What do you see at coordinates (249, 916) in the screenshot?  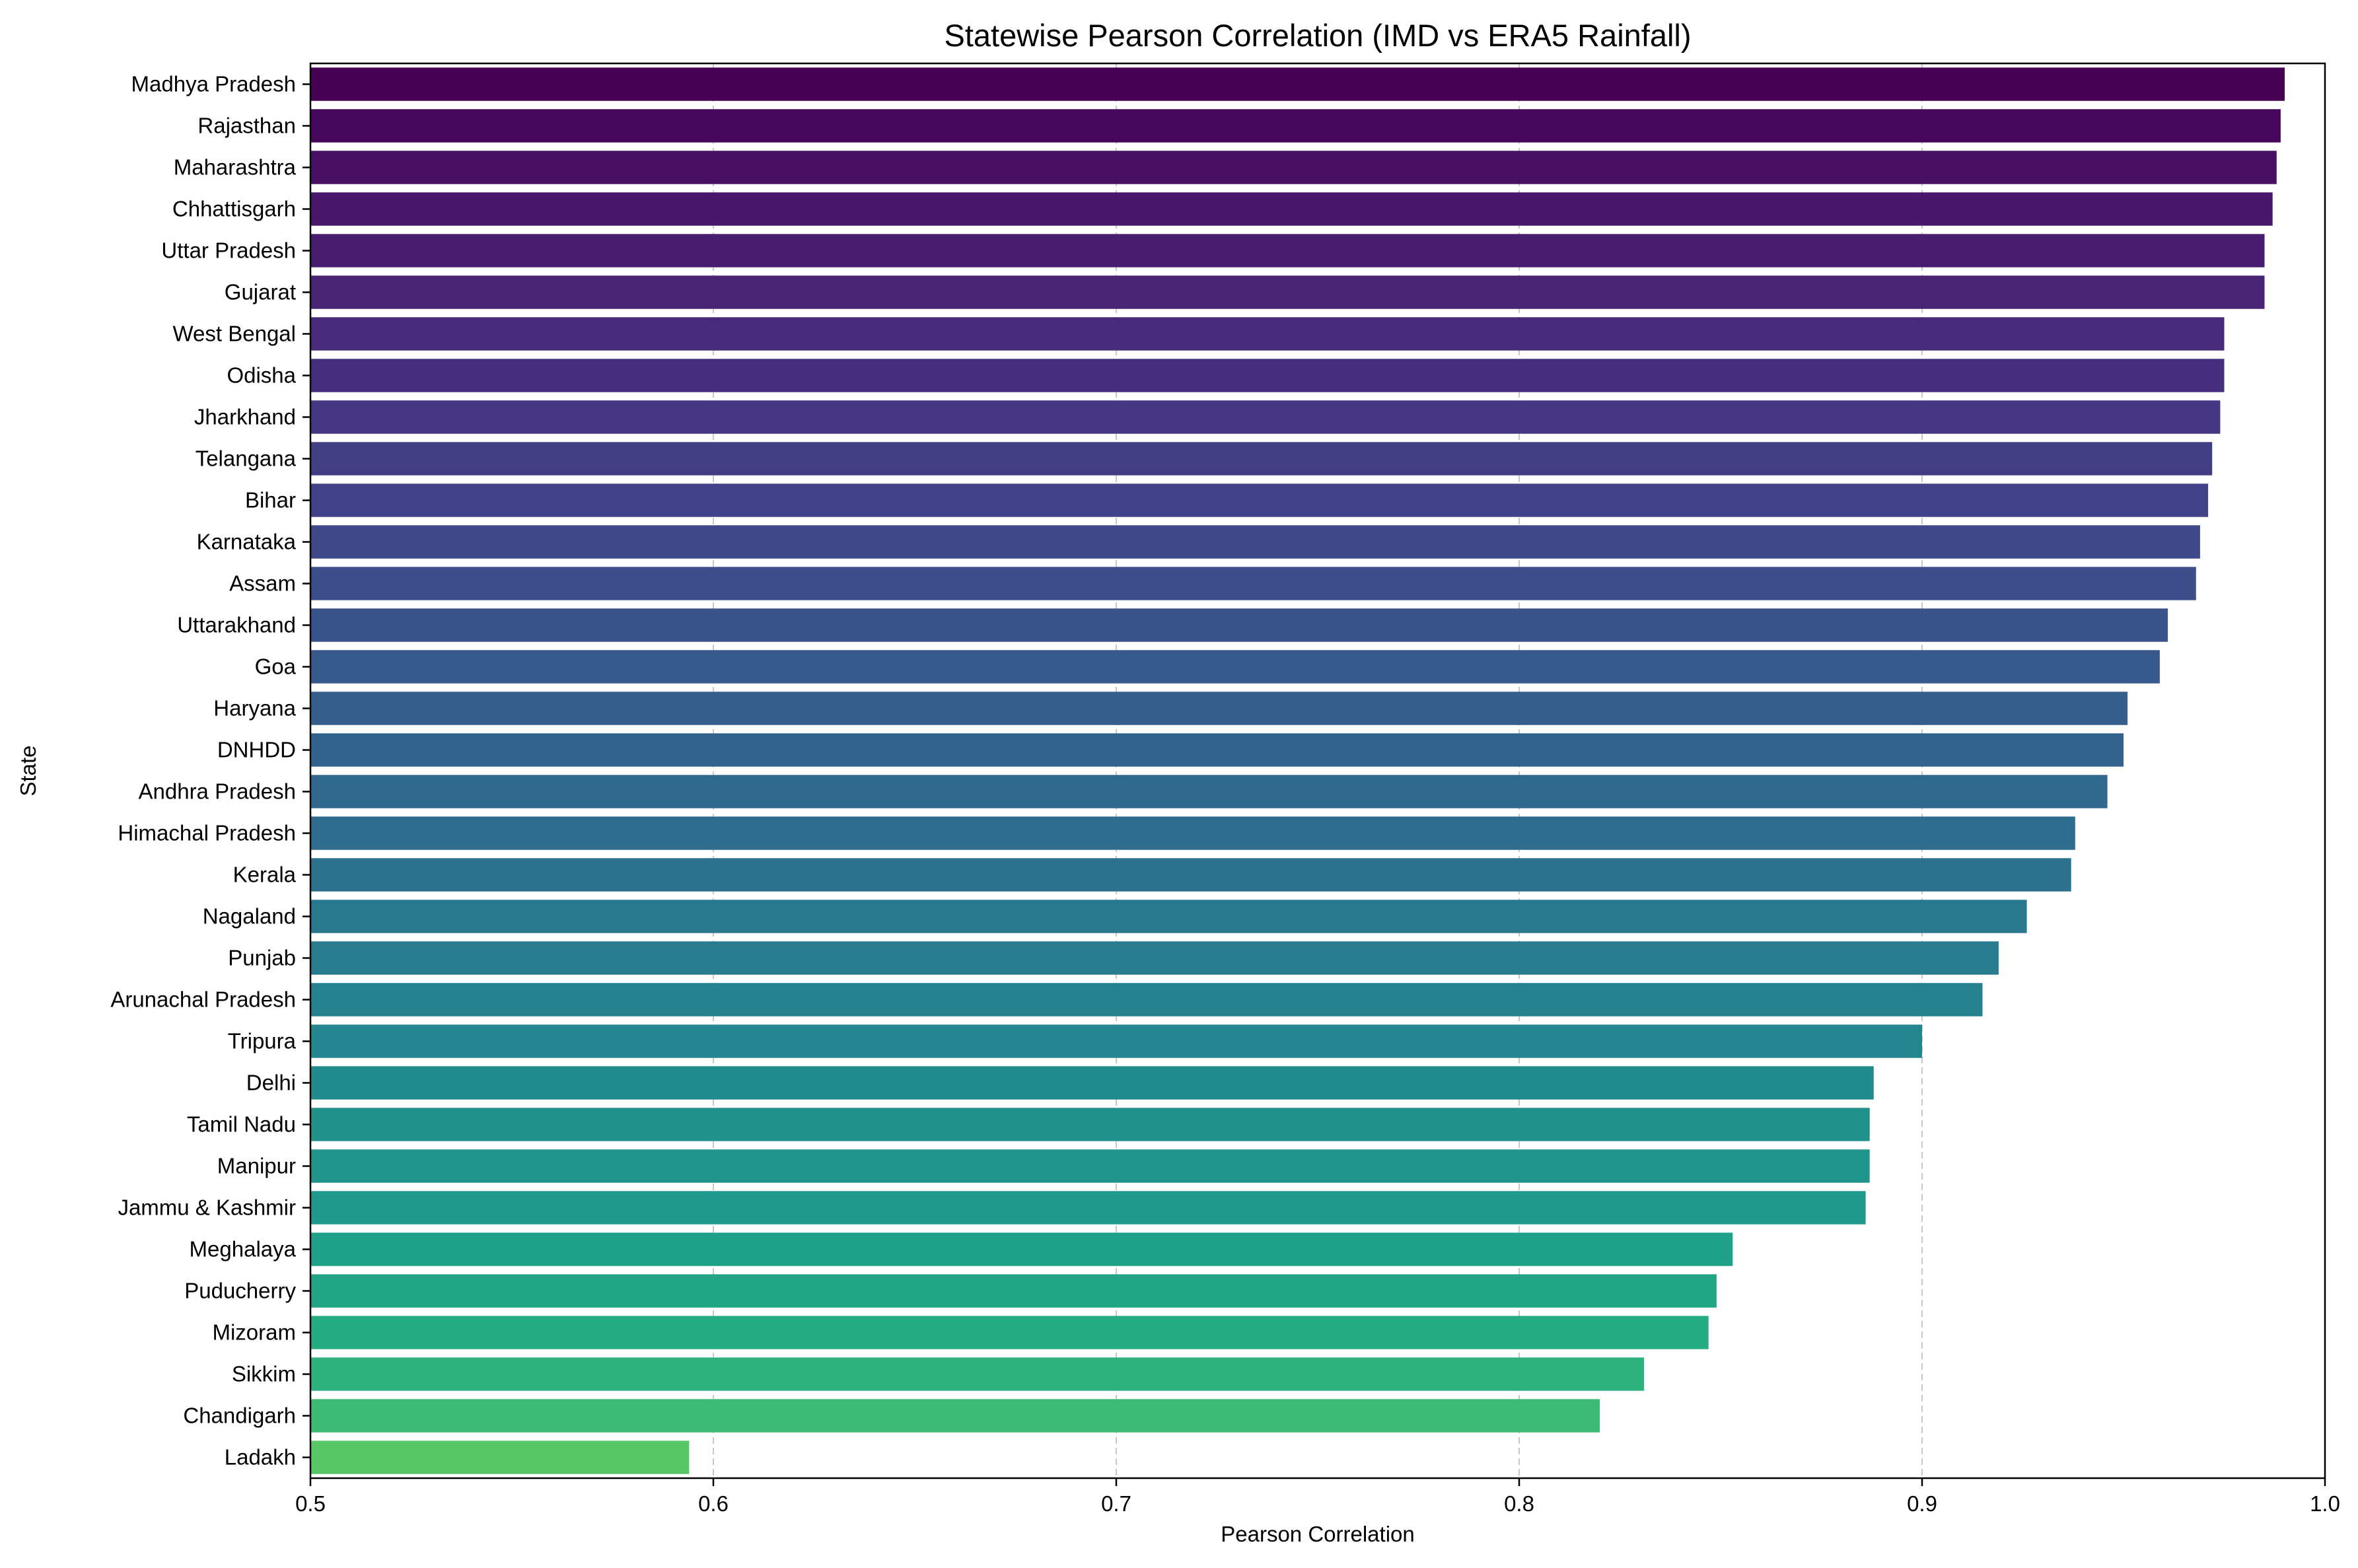 I see `y-tick-label: Nagaland` at bounding box center [249, 916].